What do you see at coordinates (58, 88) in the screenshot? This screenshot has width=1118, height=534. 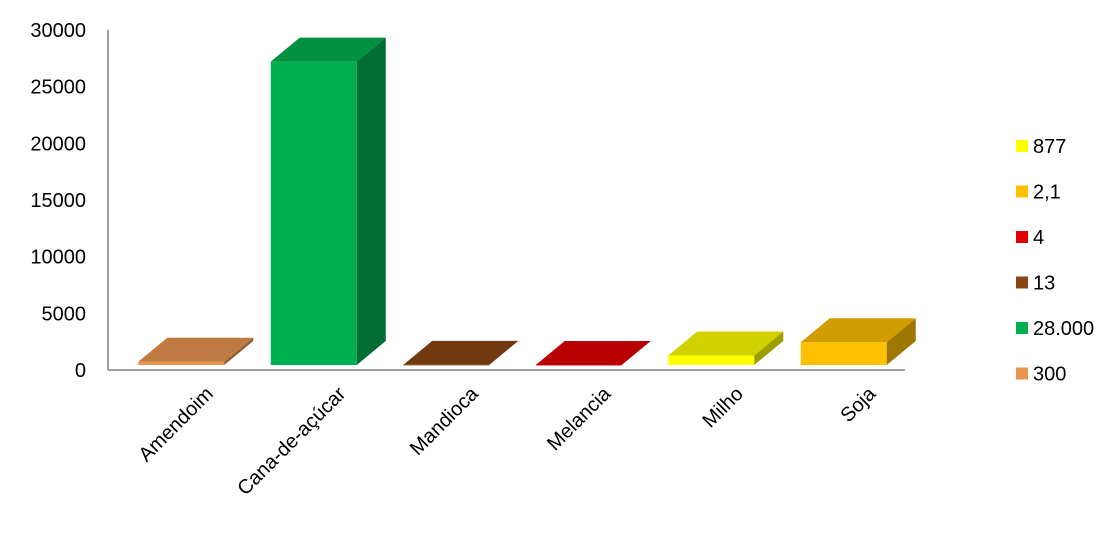 I see `y-tick-label: 25000` at bounding box center [58, 88].